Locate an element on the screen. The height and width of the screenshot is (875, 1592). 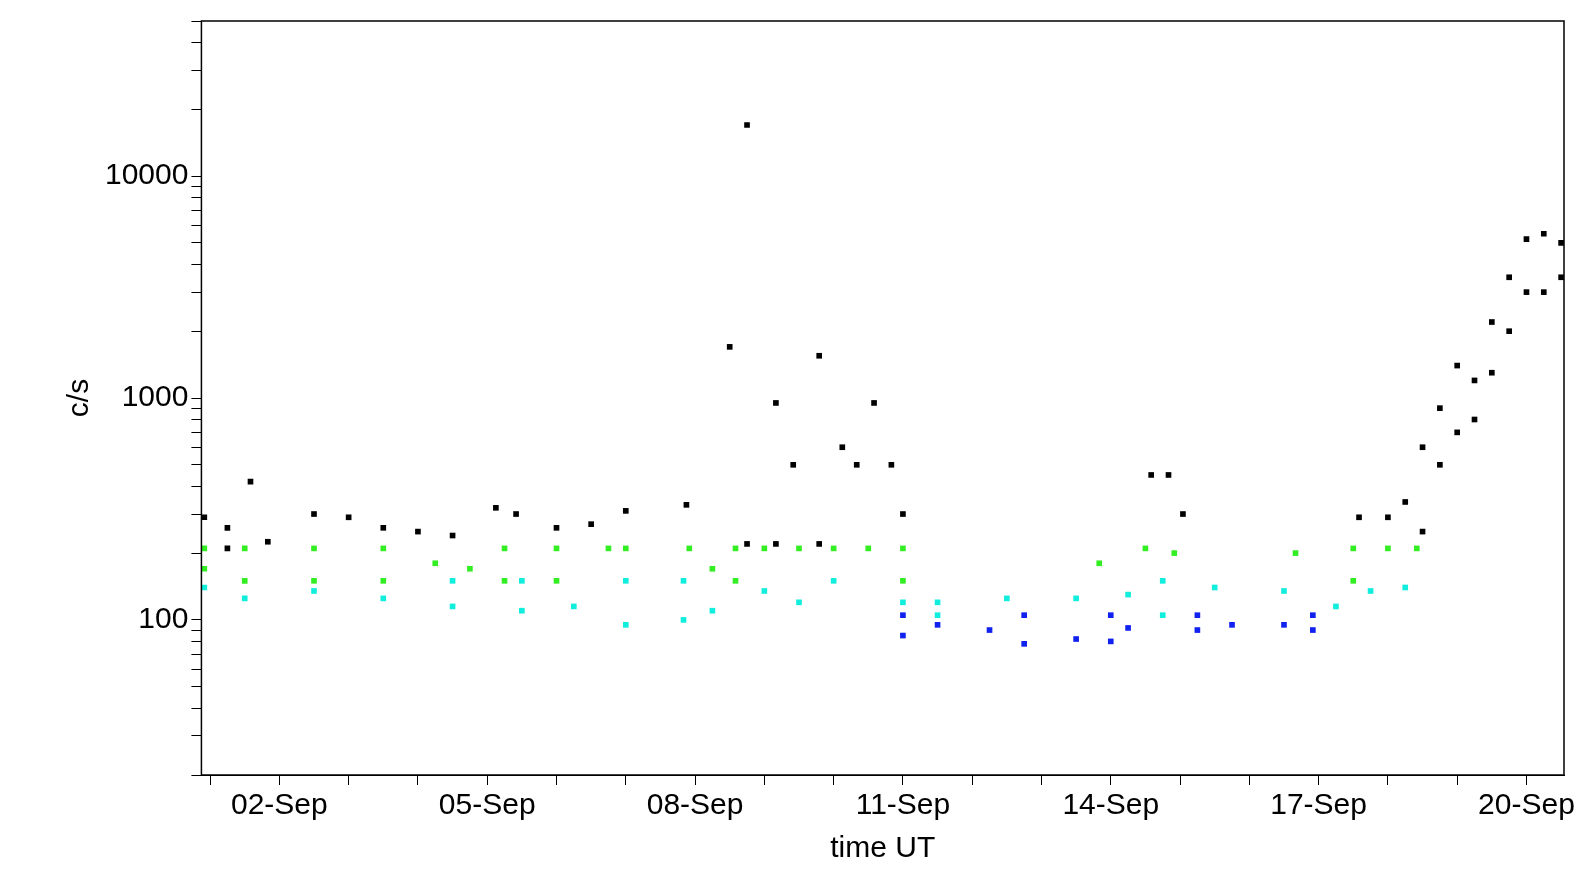
x-tick-label: 08-Sep is located at coordinates (695, 804).